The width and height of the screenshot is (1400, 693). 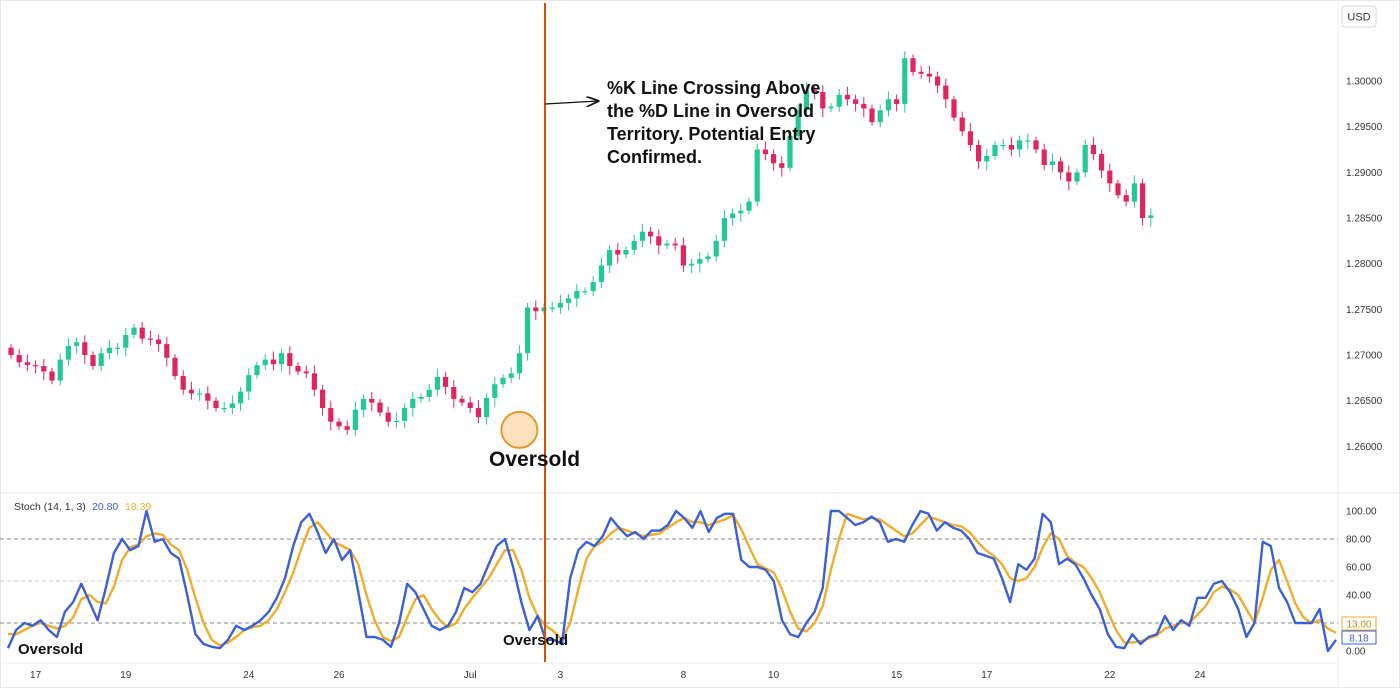 What do you see at coordinates (50, 507) in the screenshot?
I see `stoch-legend-label: Stoch (14, 1, 3)` at bounding box center [50, 507].